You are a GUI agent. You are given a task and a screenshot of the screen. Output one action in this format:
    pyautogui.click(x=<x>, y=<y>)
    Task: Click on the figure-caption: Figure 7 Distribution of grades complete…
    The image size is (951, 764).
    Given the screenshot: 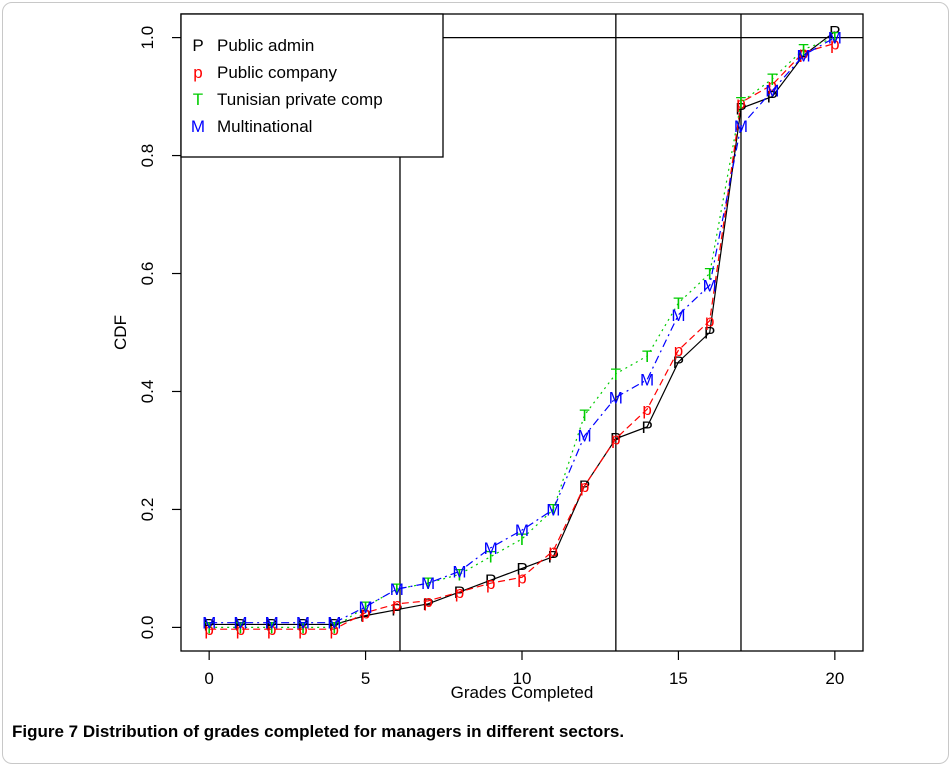 What is the action you would take?
    pyautogui.click(x=318, y=731)
    